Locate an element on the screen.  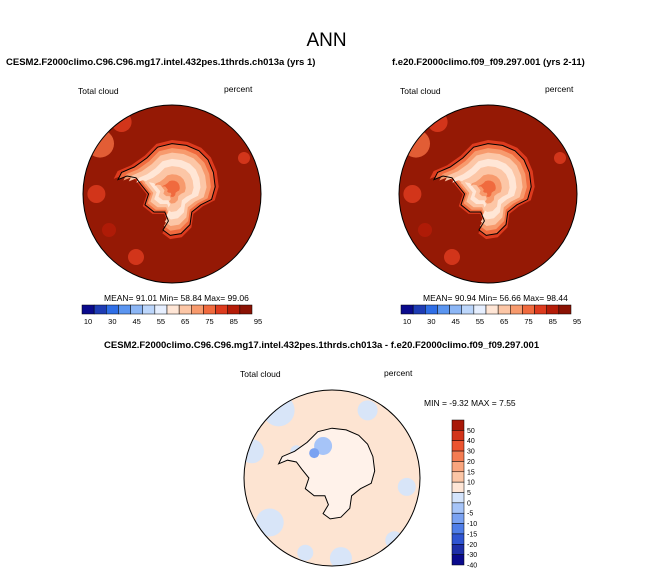
panel2-polar-map is located at coordinates (488, 194).